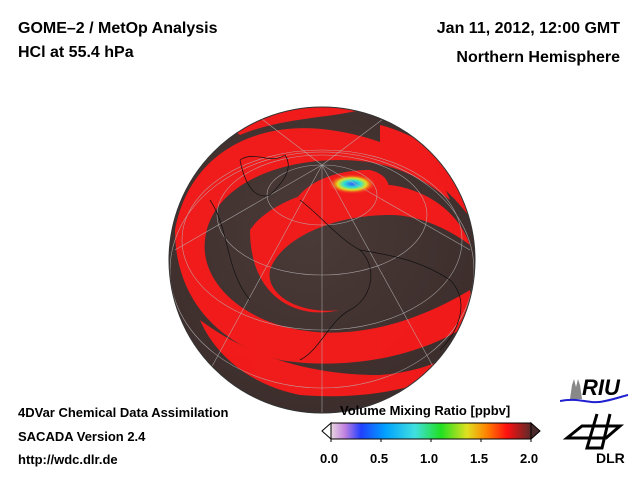 The width and height of the screenshot is (640, 480). I want to click on dlr-logo: DLR, so click(597, 440).